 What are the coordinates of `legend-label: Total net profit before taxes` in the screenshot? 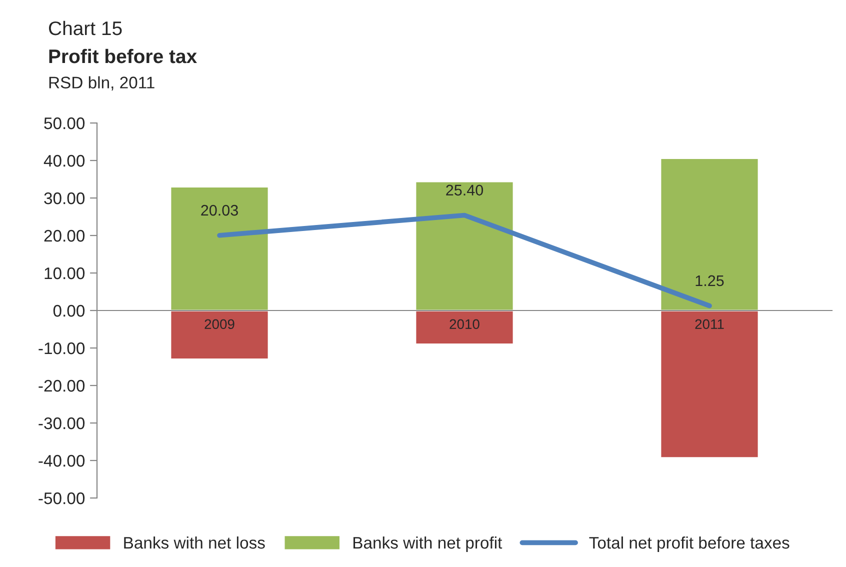 It's located at (689, 544).